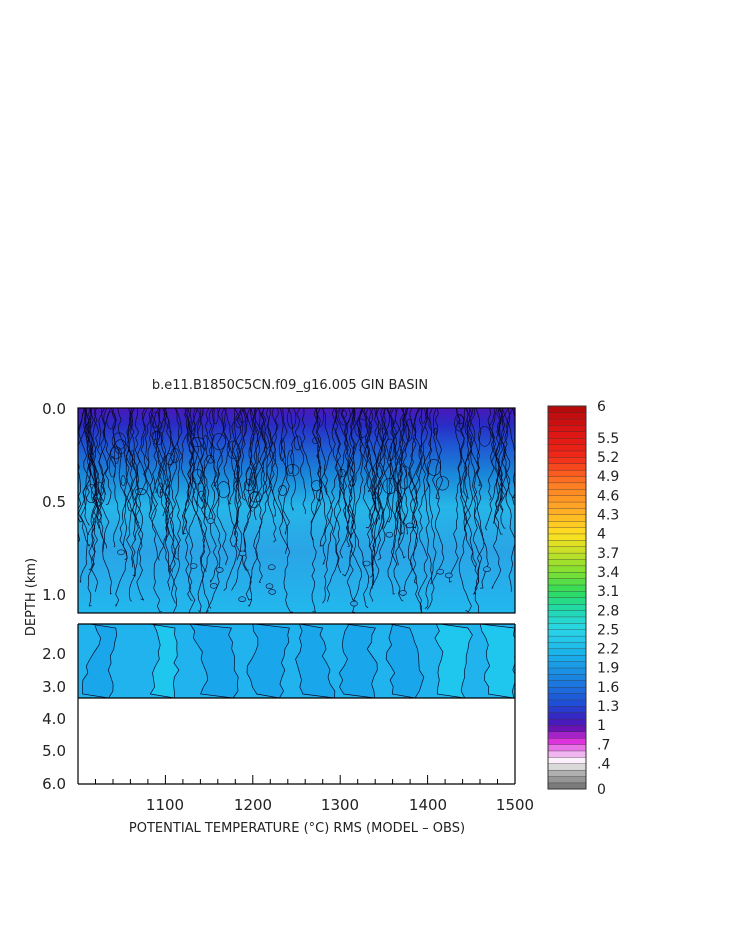  What do you see at coordinates (54, 784) in the screenshot?
I see `y-tick-6-0: 6.0` at bounding box center [54, 784].